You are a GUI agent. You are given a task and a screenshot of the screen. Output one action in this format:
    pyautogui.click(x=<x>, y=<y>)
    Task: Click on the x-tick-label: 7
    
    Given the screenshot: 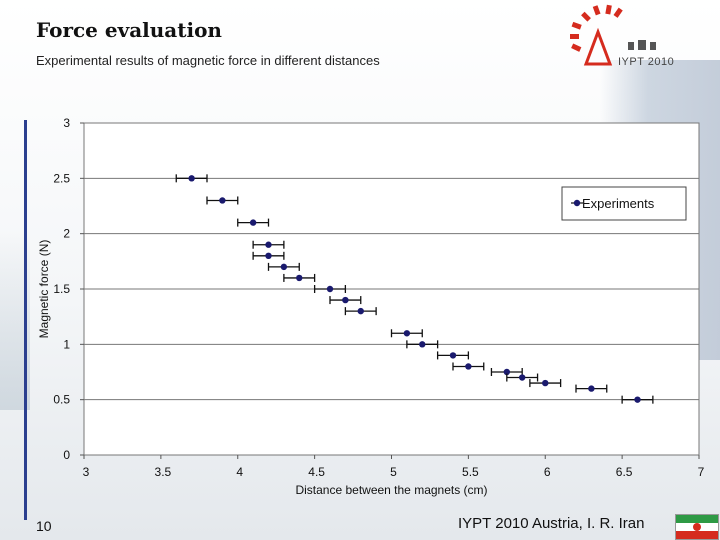 What is the action you would take?
    pyautogui.click(x=701, y=472)
    